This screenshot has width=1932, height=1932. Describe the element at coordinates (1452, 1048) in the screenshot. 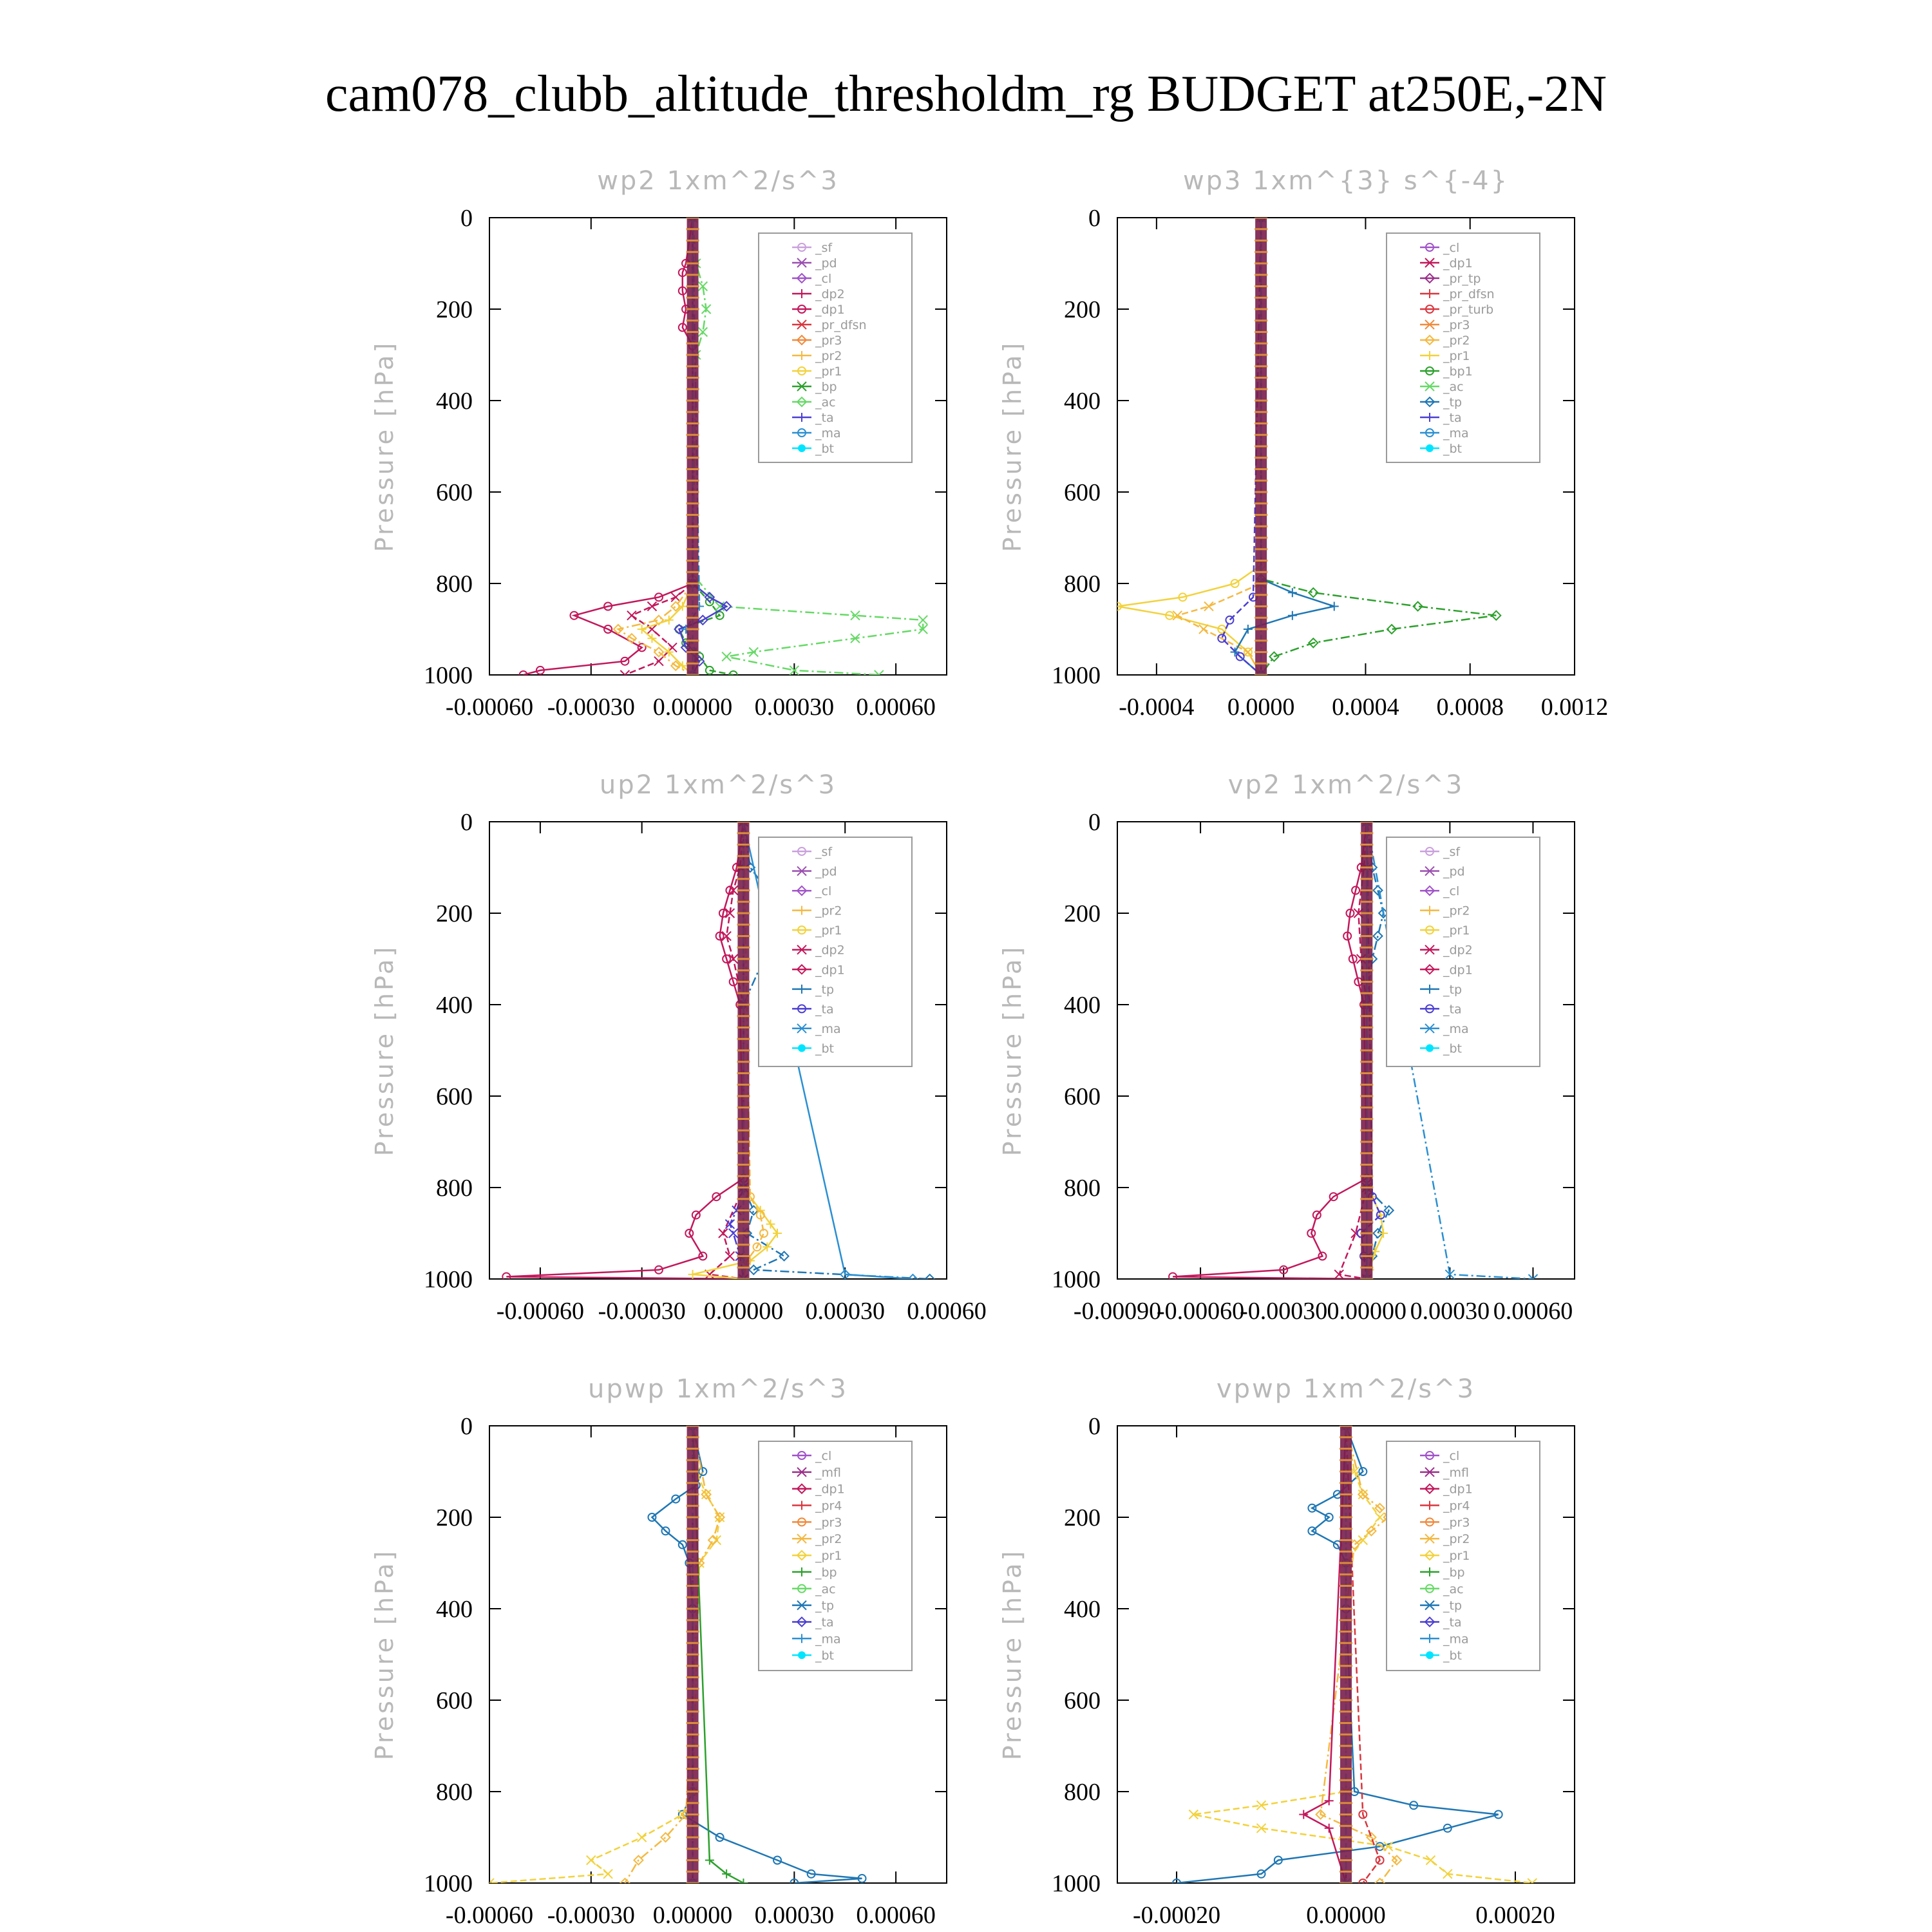

I see `legend-label: _bt` at that location.